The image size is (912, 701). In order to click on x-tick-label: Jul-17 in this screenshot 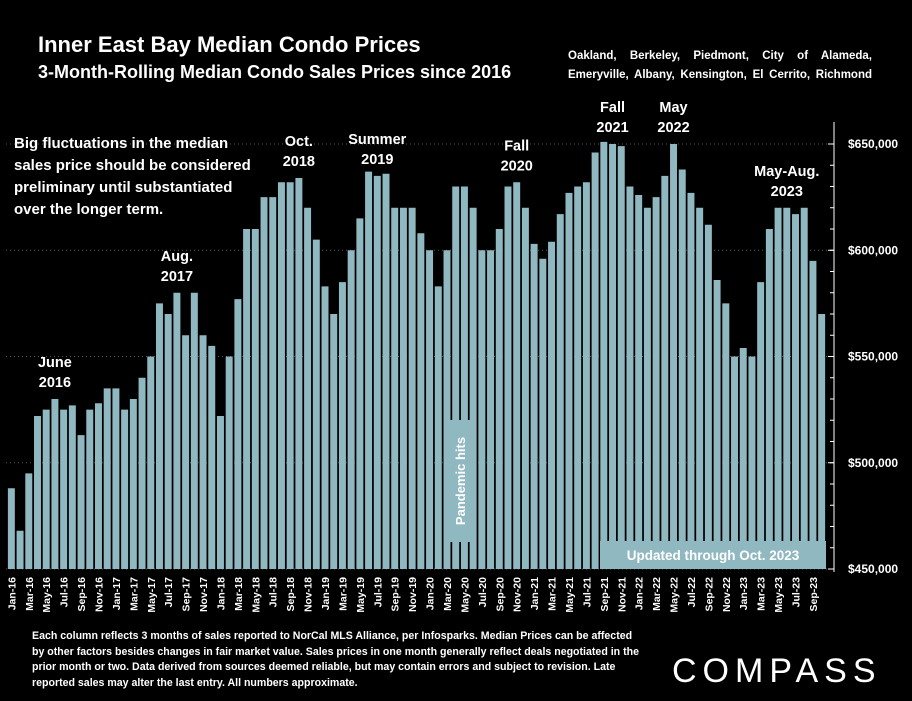, I will do `click(169, 592)`.